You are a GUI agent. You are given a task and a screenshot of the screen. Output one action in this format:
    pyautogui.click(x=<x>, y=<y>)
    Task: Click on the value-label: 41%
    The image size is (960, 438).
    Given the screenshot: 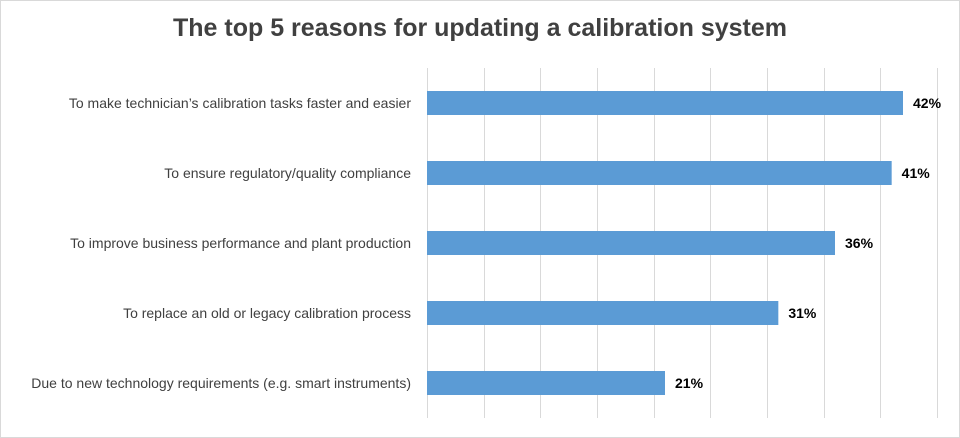 What is the action you would take?
    pyautogui.click(x=916, y=173)
    